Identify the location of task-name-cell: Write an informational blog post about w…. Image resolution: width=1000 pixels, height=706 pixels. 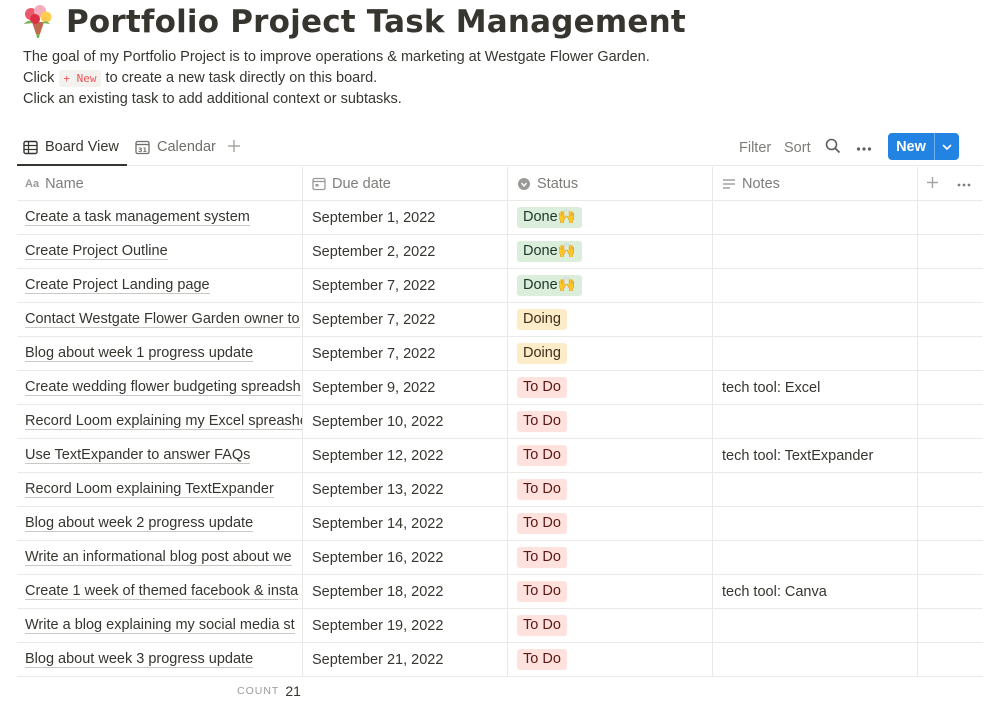
(159, 557).